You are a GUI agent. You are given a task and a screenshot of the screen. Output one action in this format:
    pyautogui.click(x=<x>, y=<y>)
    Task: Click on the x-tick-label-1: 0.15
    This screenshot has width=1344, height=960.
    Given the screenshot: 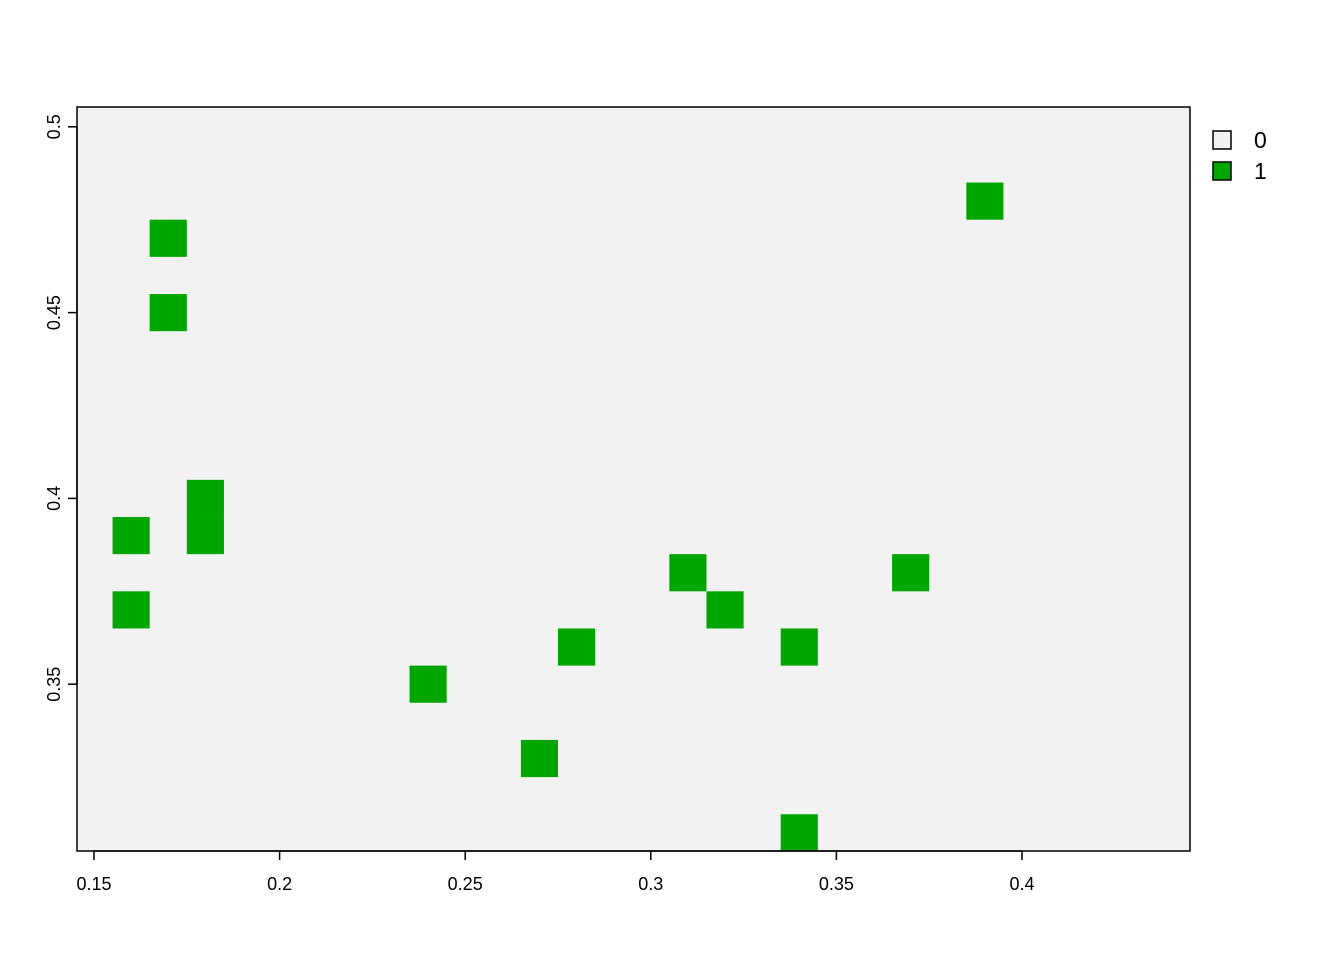 What is the action you would take?
    pyautogui.click(x=93, y=884)
    